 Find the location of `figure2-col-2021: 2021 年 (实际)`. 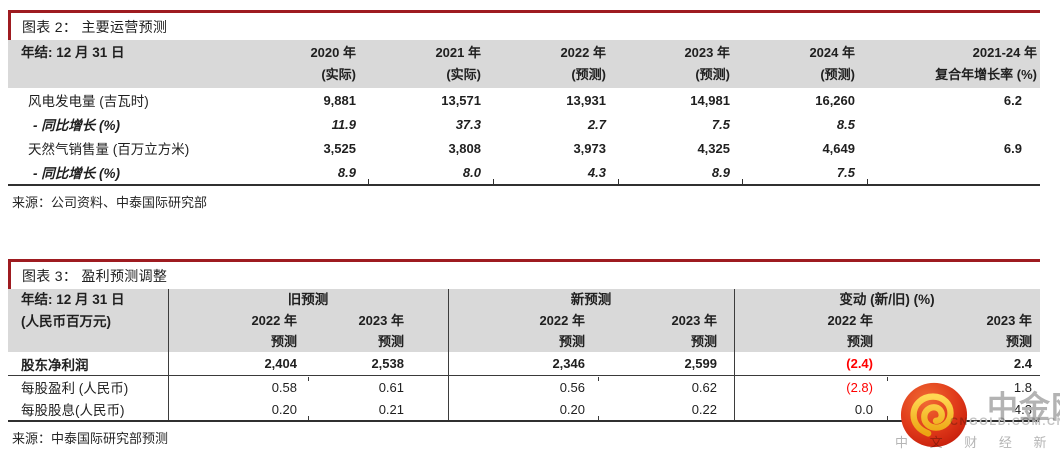

figure2-col-2021: 2021 年 (实际) is located at coordinates (458, 63).